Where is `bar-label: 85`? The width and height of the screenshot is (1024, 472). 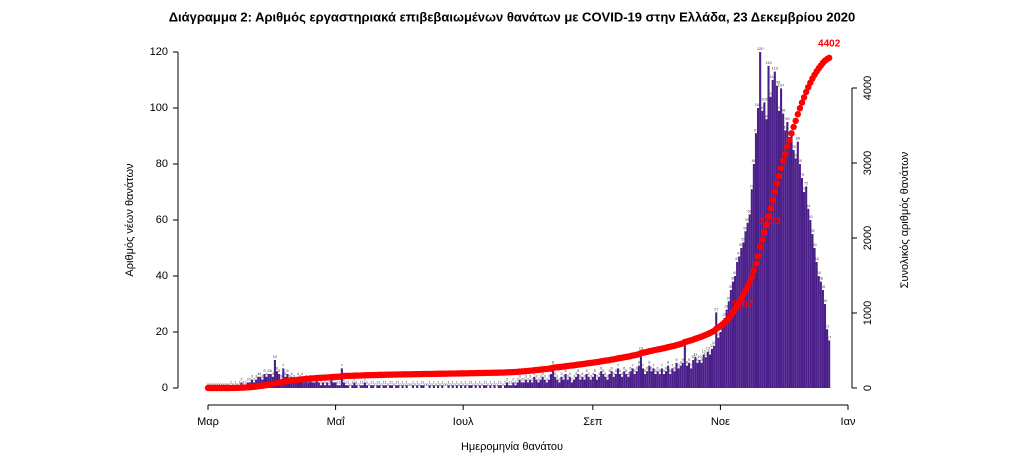
bar-label: 85 is located at coordinates (793, 146).